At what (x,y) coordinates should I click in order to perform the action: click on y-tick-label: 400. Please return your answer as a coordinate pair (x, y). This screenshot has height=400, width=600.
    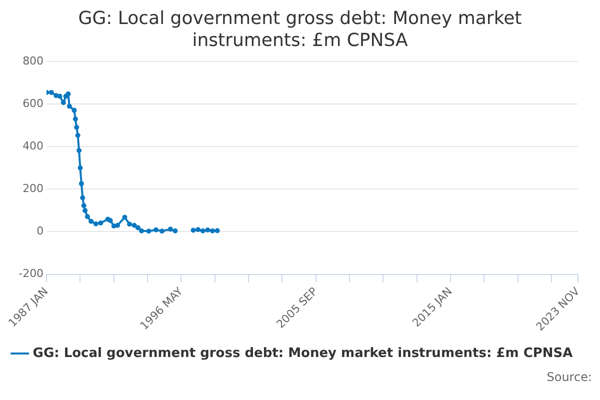
    Looking at the image, I should click on (33, 146).